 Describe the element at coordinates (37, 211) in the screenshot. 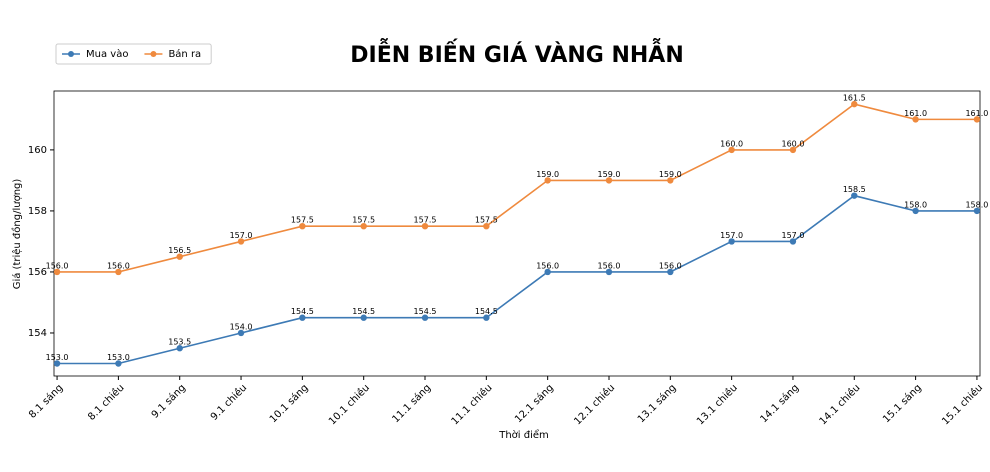

I see `y-tick-label: 158` at that location.